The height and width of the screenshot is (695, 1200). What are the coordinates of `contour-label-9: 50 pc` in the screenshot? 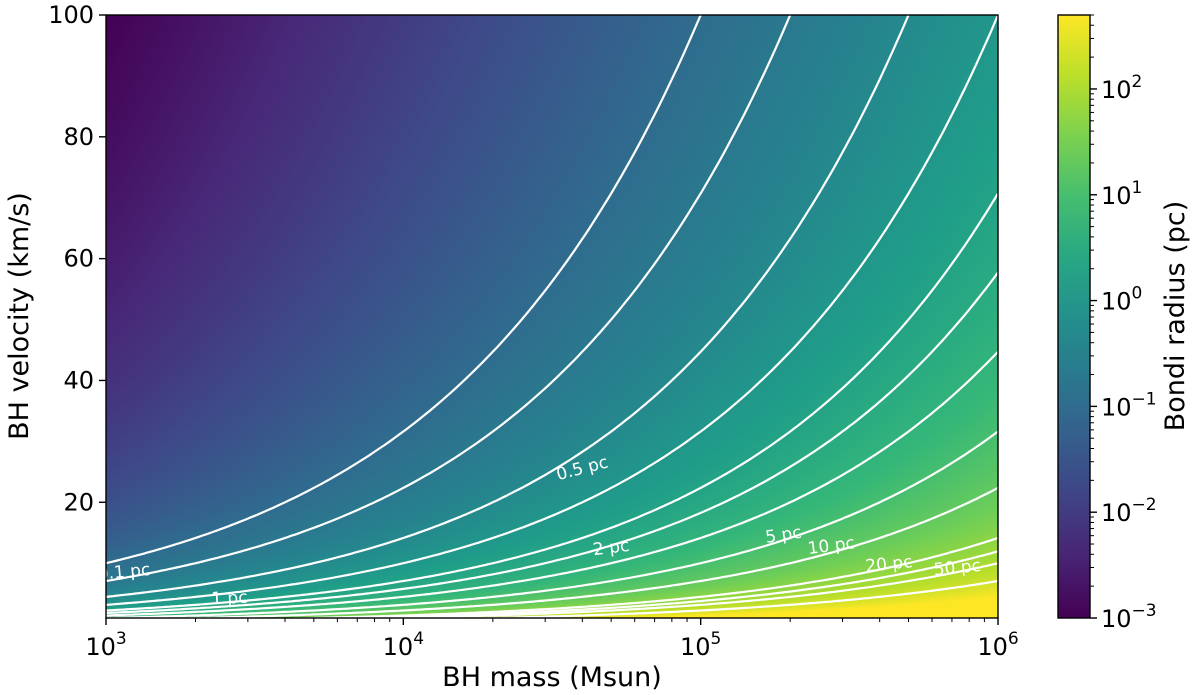 It's located at (957, 568).